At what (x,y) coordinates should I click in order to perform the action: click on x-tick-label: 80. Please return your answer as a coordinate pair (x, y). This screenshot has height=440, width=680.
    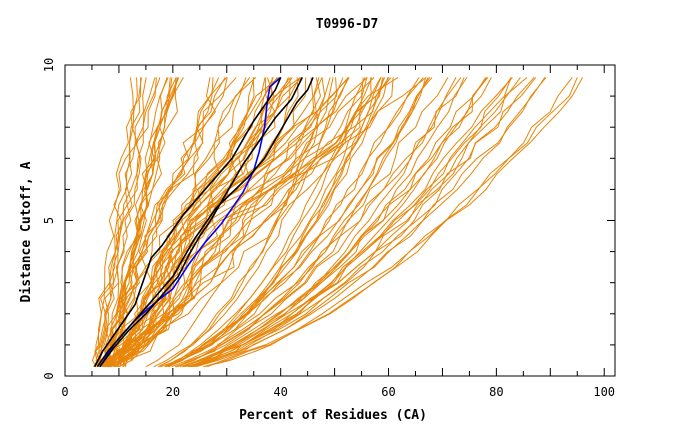
    Looking at the image, I should click on (496, 392).